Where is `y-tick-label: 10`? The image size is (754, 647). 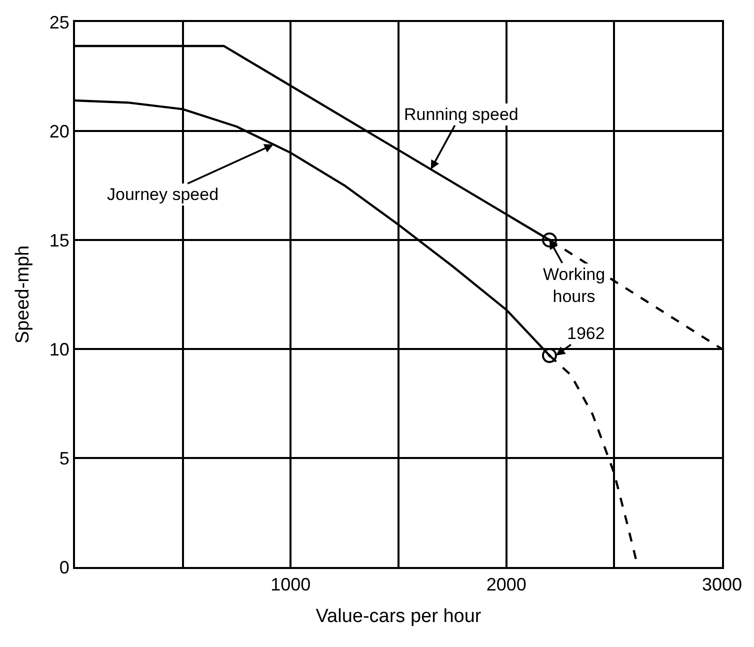 y-tick-label: 10 is located at coordinates (59, 349).